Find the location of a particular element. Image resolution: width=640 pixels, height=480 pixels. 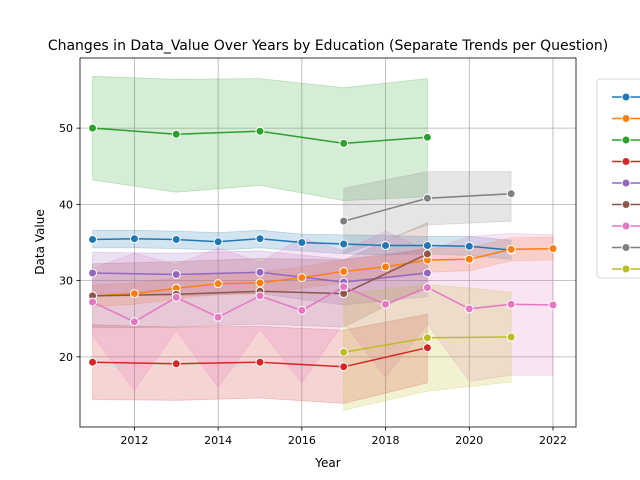

y-tick-label: 50 is located at coordinates (66, 128).